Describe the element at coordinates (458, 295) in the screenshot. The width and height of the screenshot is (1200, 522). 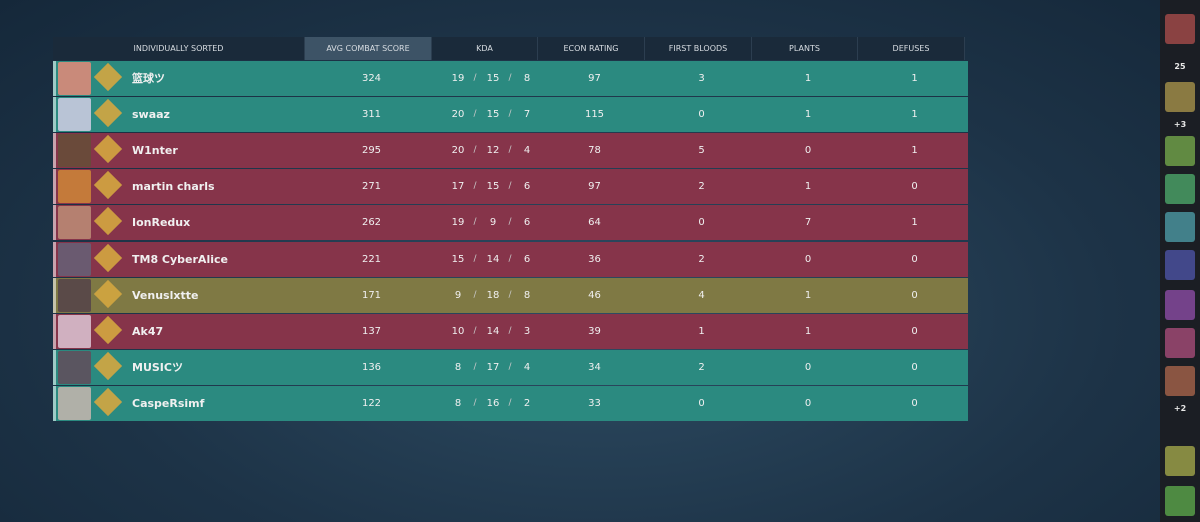
I see `kills: 9` at that location.